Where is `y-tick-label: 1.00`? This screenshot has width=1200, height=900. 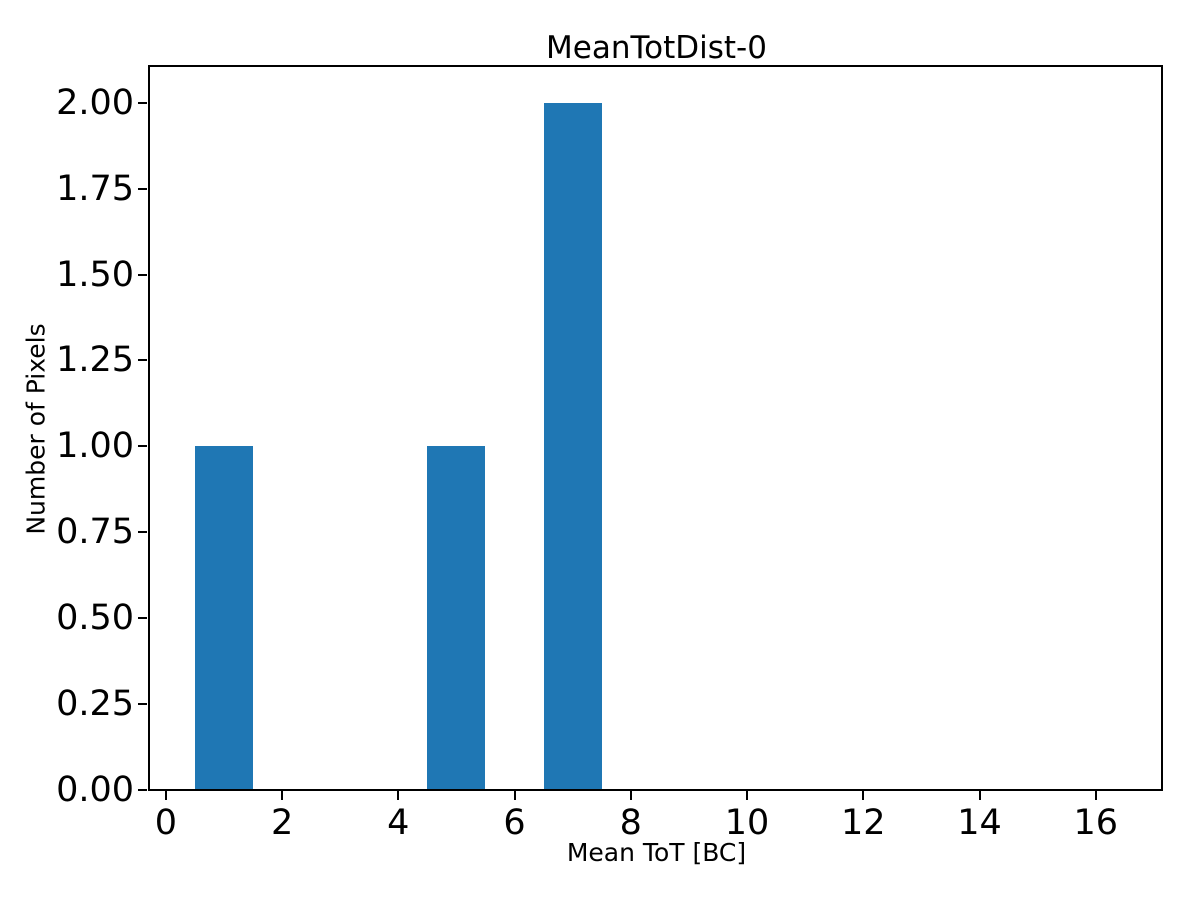 y-tick-label: 1.00 is located at coordinates (95, 446).